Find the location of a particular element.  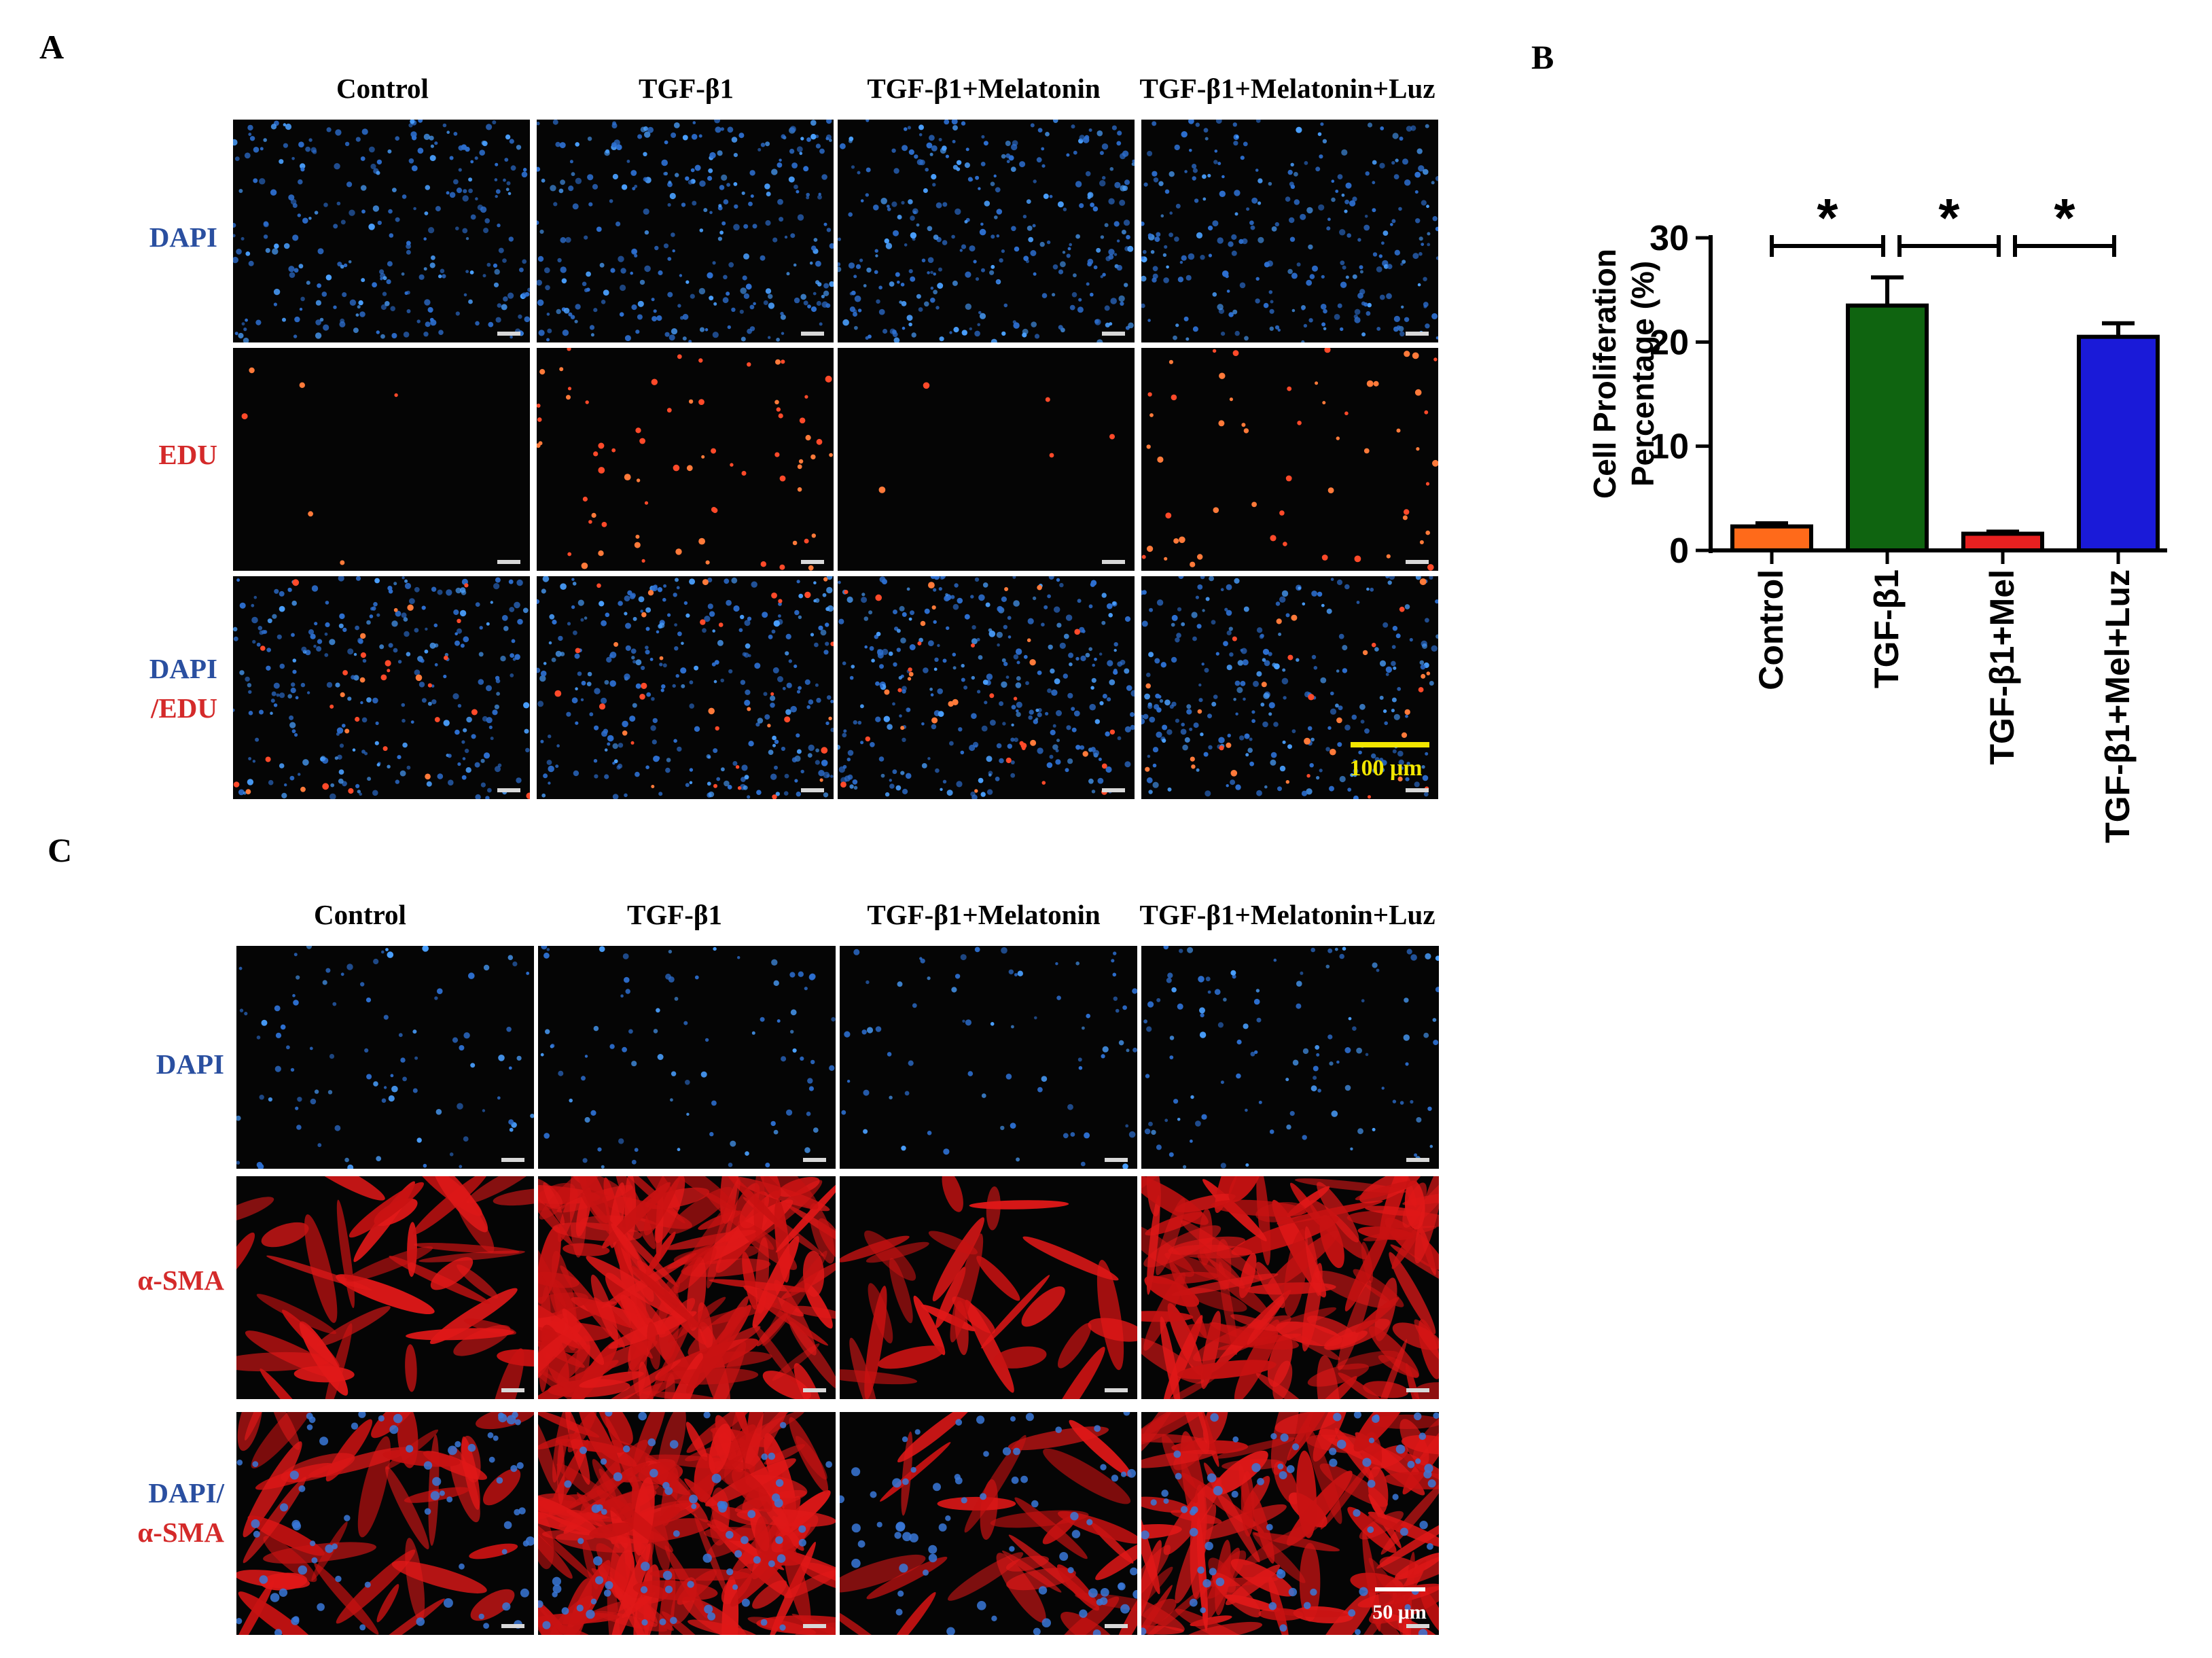

x-tick-label: TGF-β1+Mel is located at coordinates (2002, 667).